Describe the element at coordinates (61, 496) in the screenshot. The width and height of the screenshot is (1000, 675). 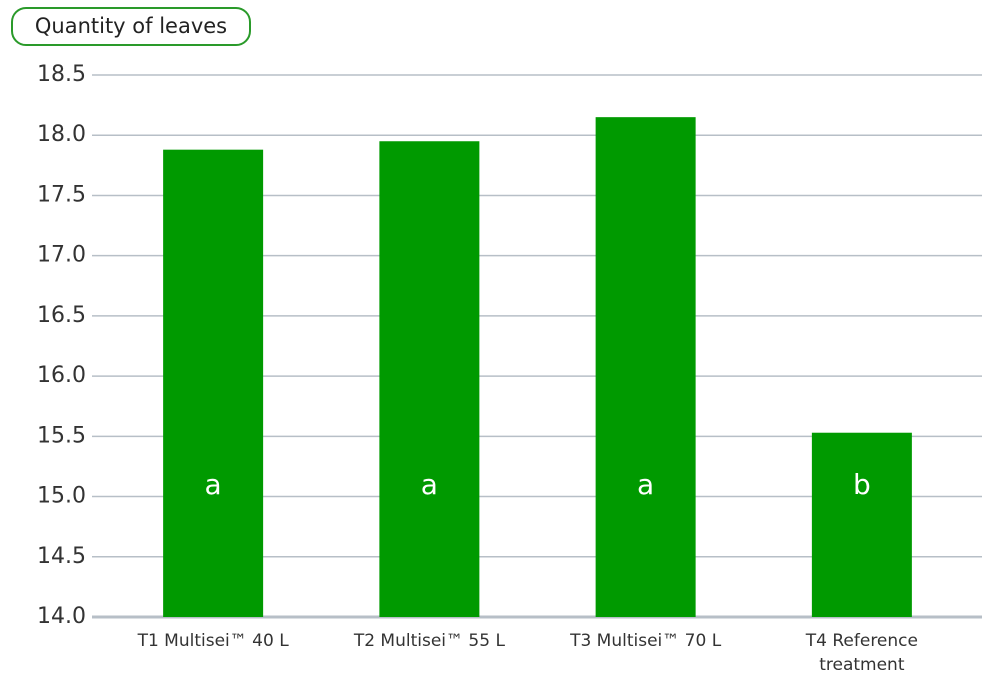
I see `y-tick-label: 15.0` at that location.